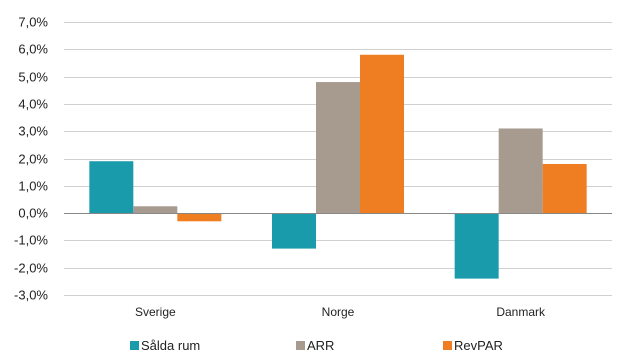  What do you see at coordinates (33, 186) in the screenshot?
I see `y-tick-label: 1,0%` at bounding box center [33, 186].